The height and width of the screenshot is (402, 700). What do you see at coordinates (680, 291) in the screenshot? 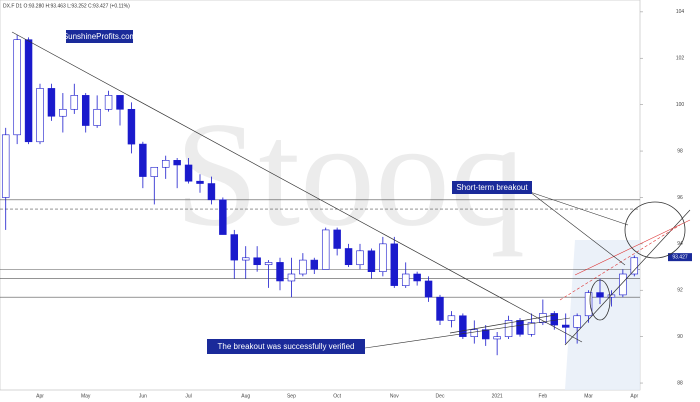
I see `y-tick-label: 92` at bounding box center [680, 291].